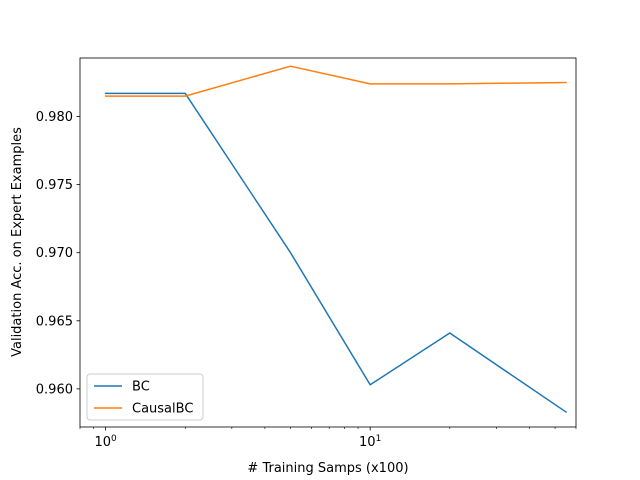 The height and width of the screenshot is (480, 640). Describe the element at coordinates (162, 409) in the screenshot. I see `legend-label: CausalBC` at that location.